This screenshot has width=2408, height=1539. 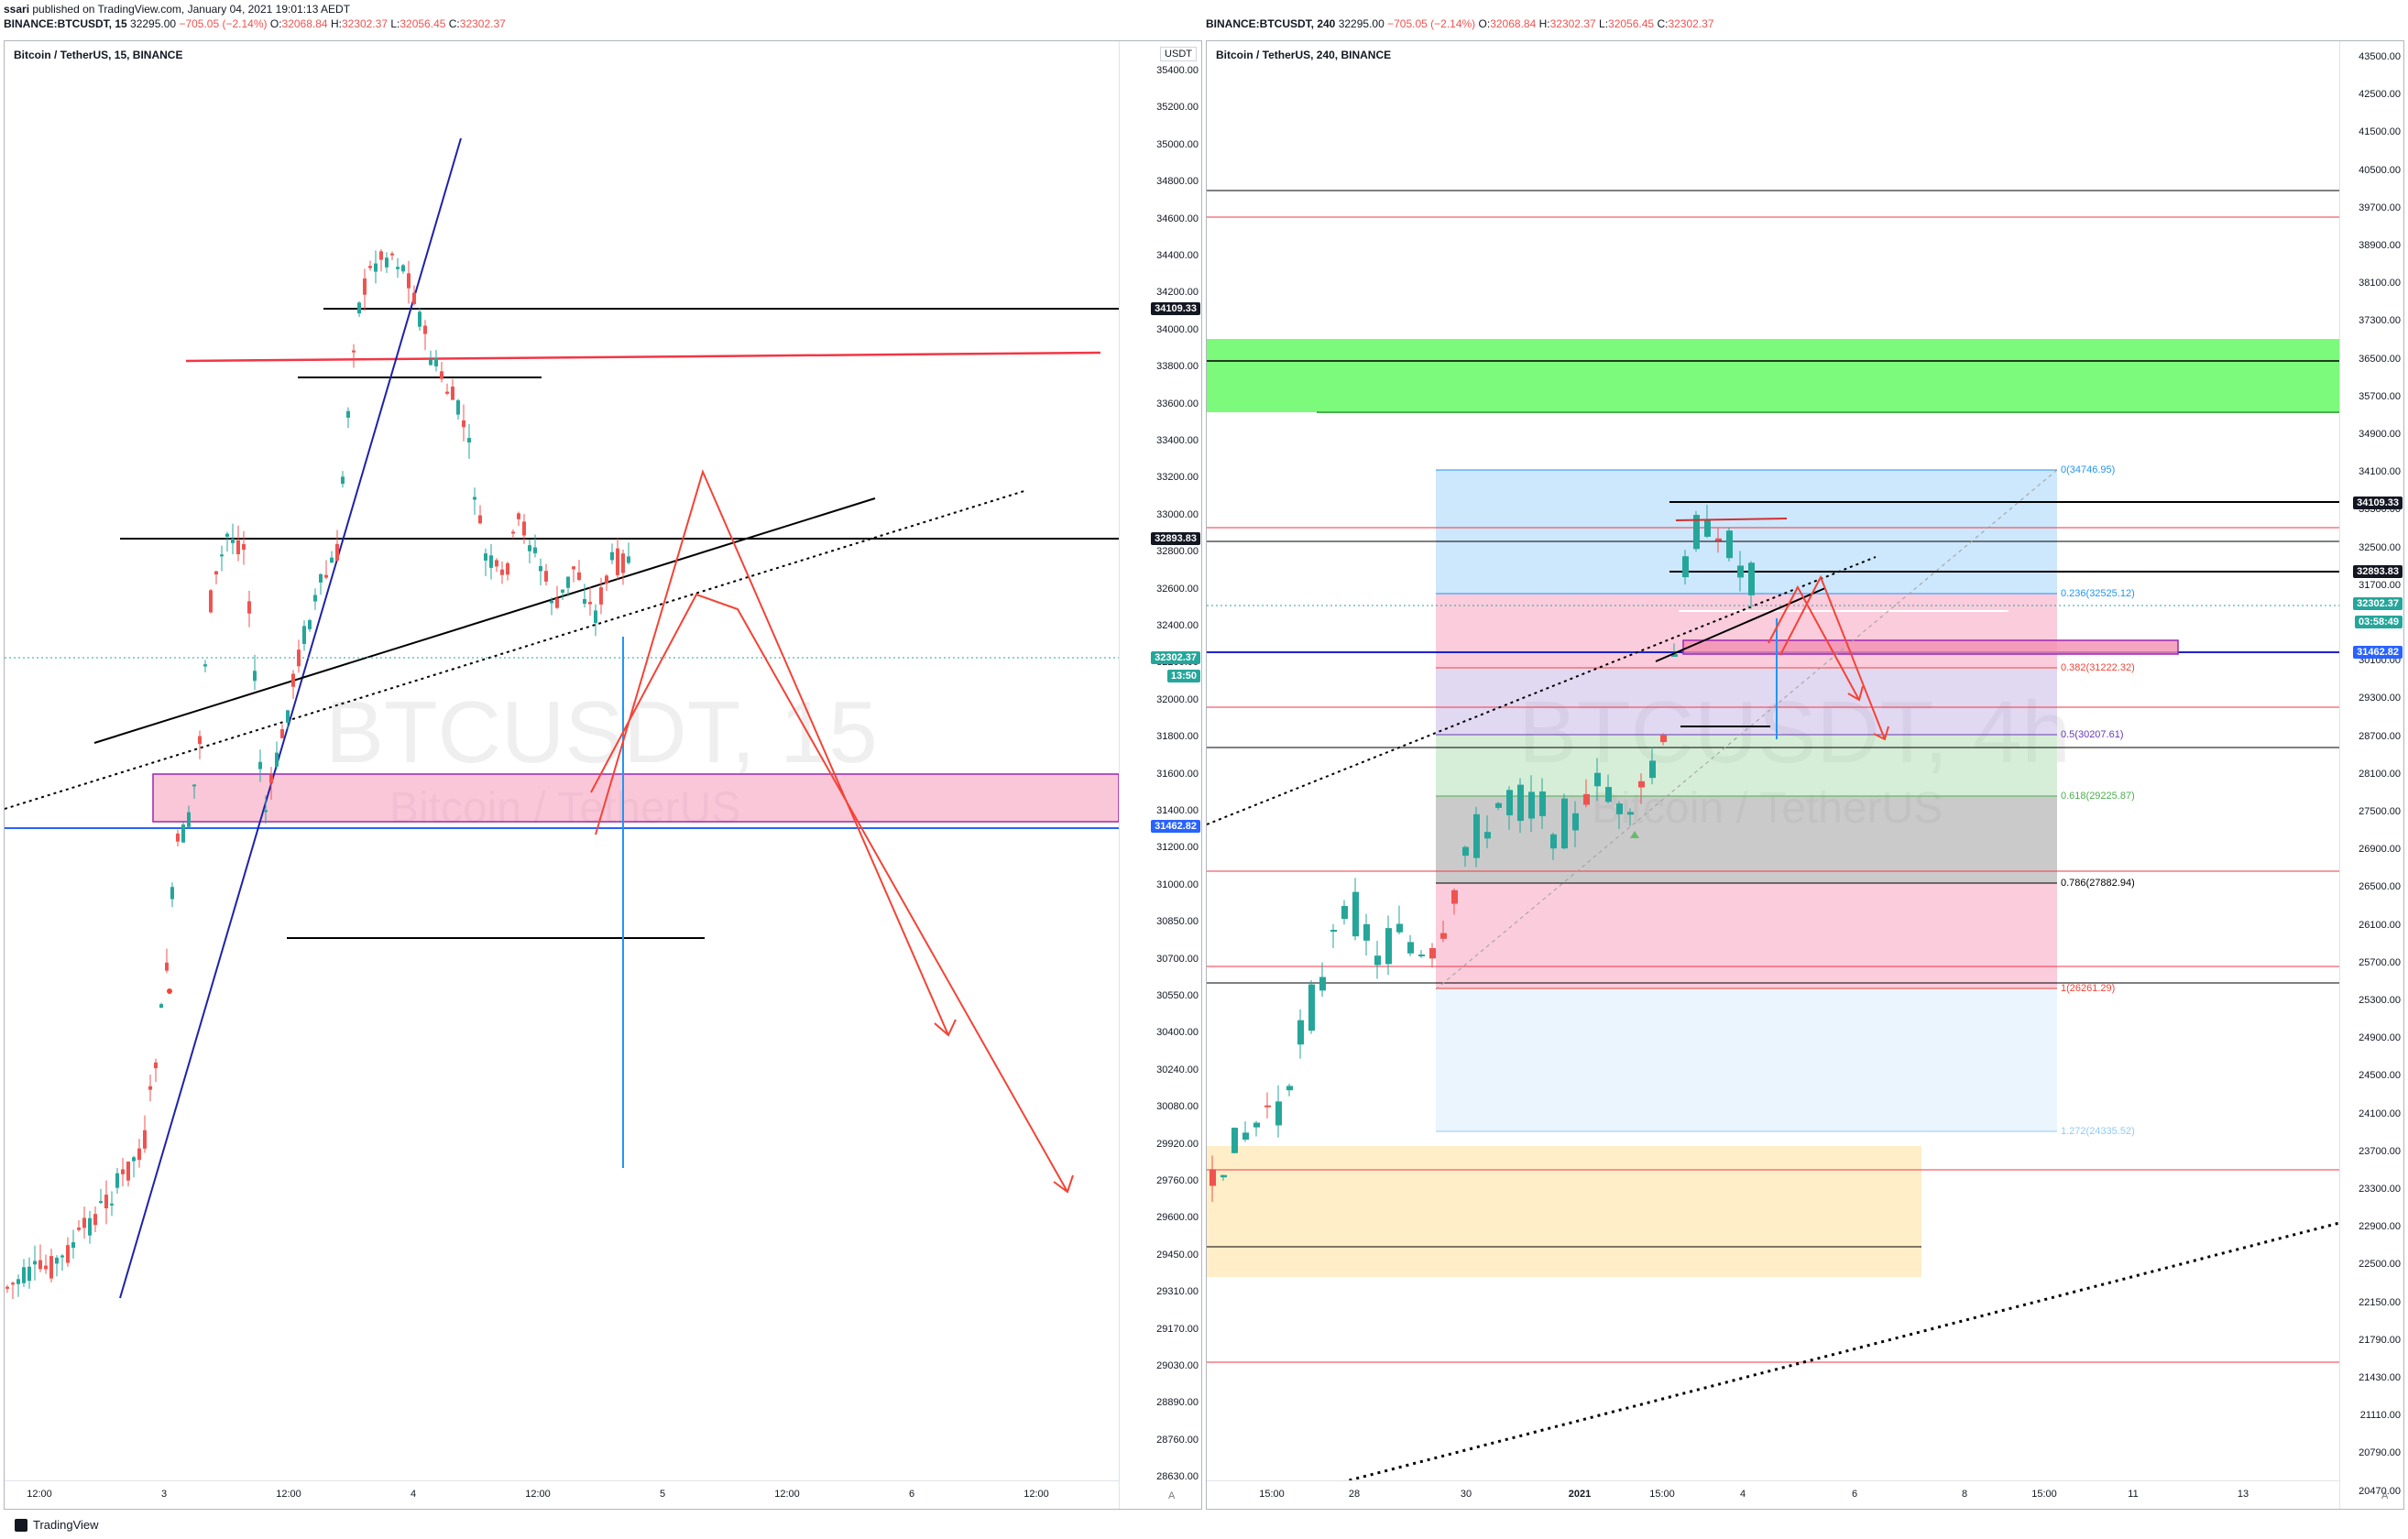 I want to click on right-price-tick: 40500.00, so click(x=2380, y=170).